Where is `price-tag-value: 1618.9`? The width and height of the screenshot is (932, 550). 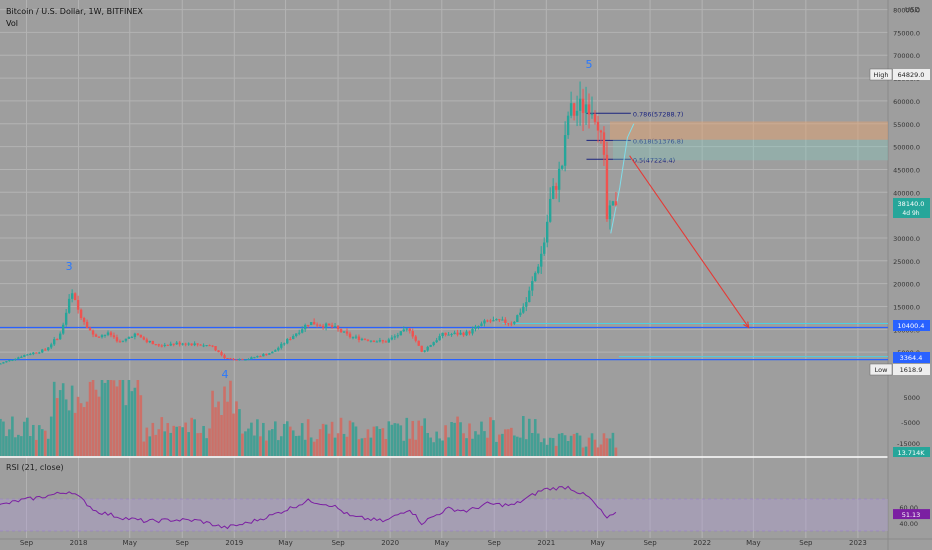 price-tag-value: 1618.9 is located at coordinates (911, 370).